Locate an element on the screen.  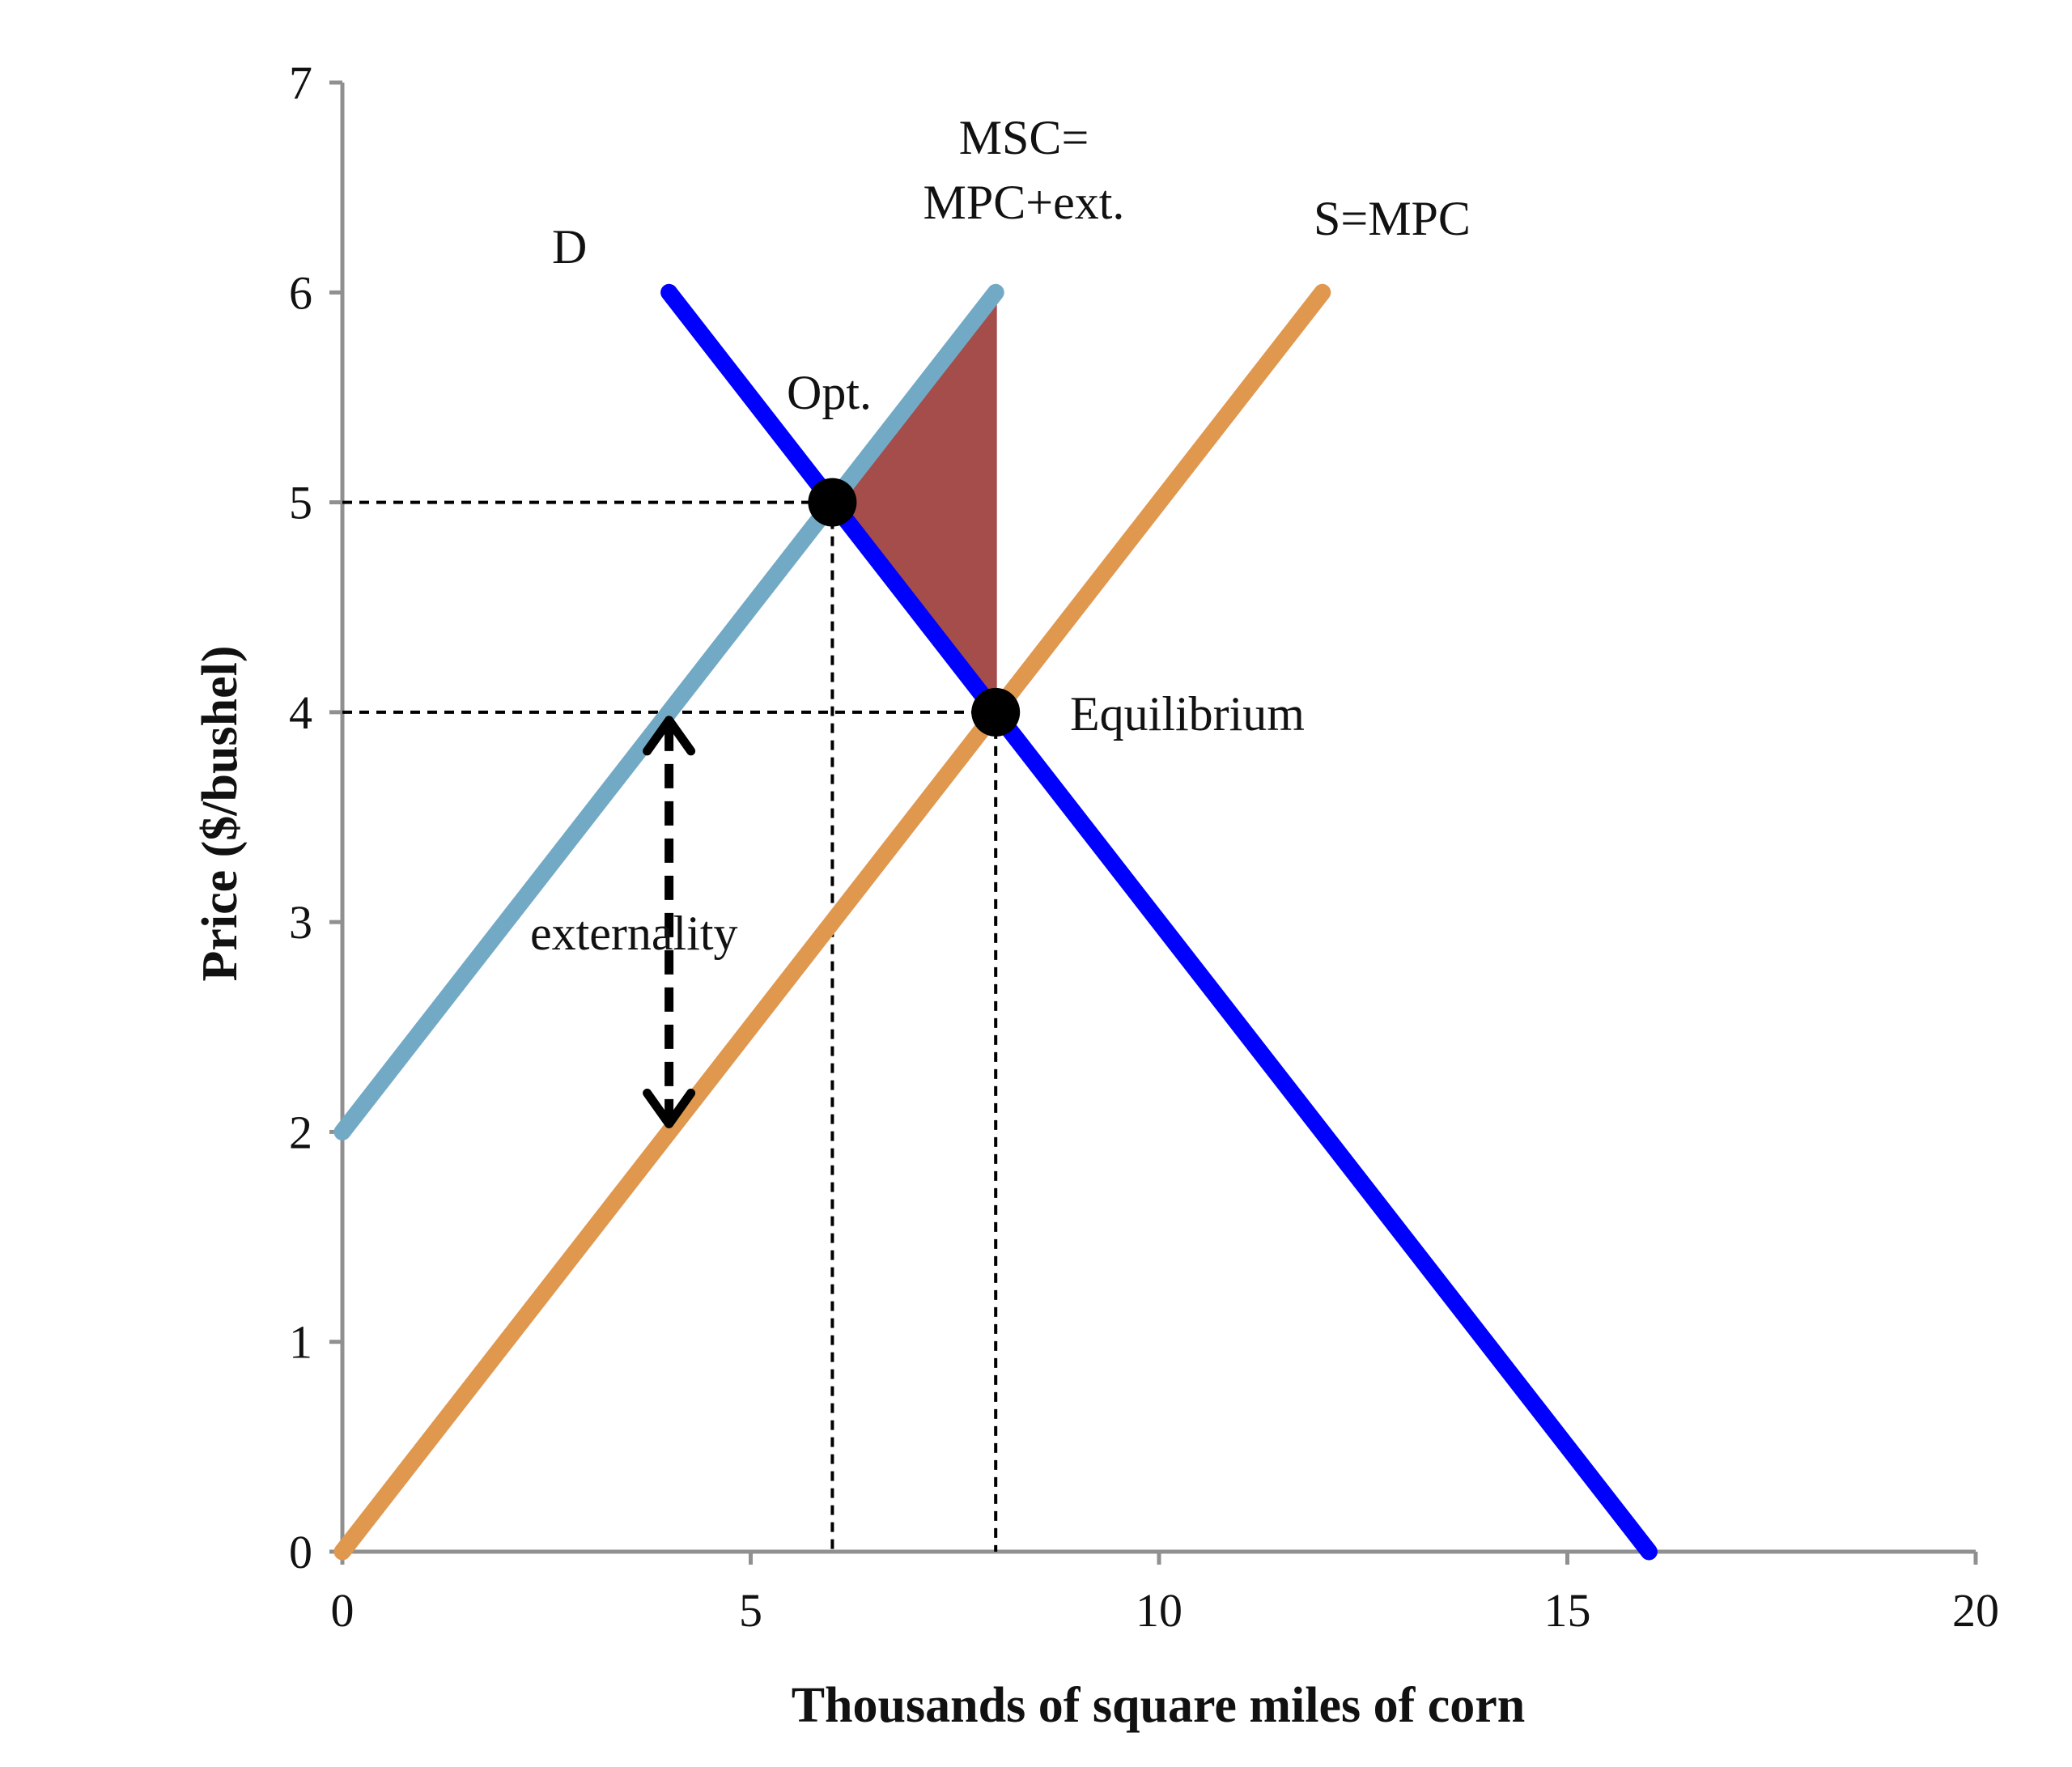
y-tick-label: 4 is located at coordinates (300, 712).